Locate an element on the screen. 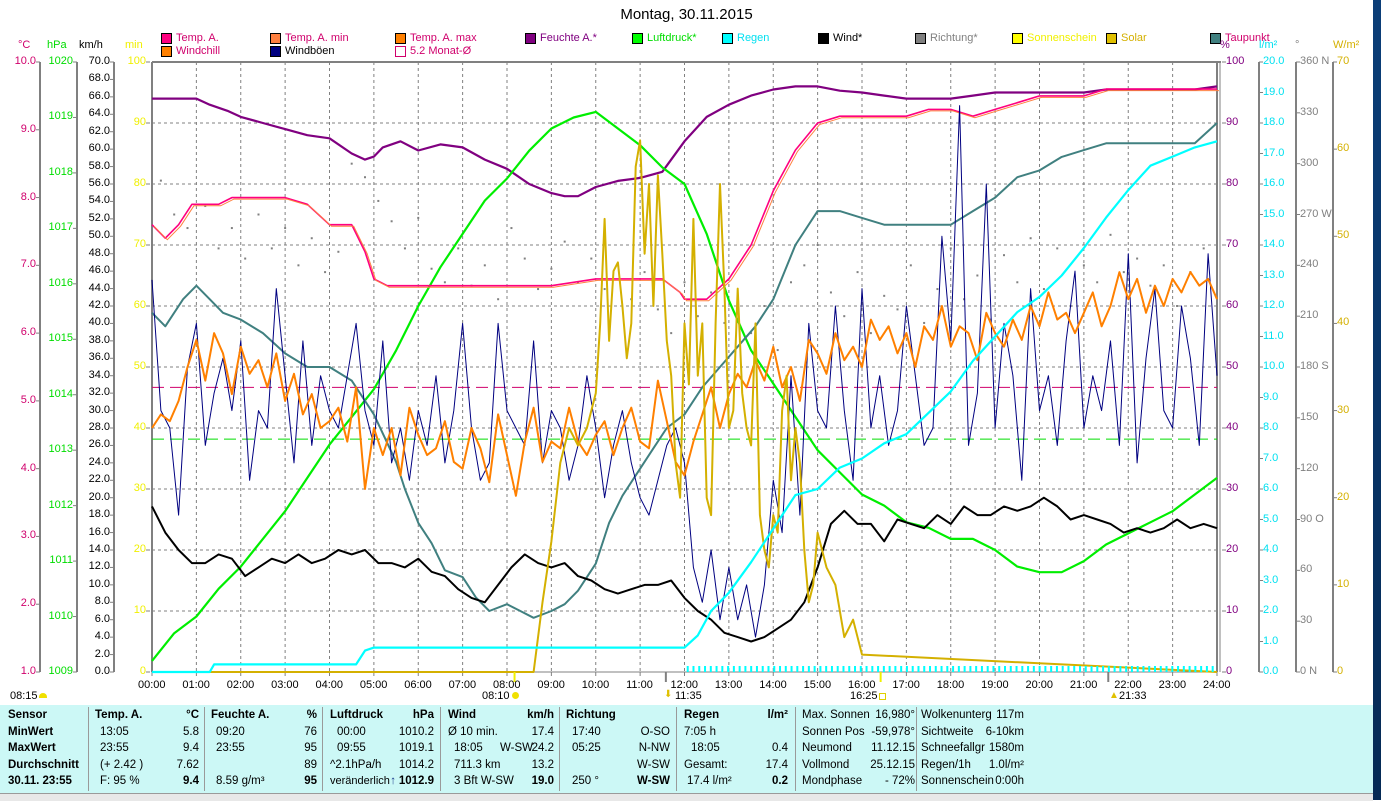  legend-label: Temp. A. is located at coordinates (197, 38).